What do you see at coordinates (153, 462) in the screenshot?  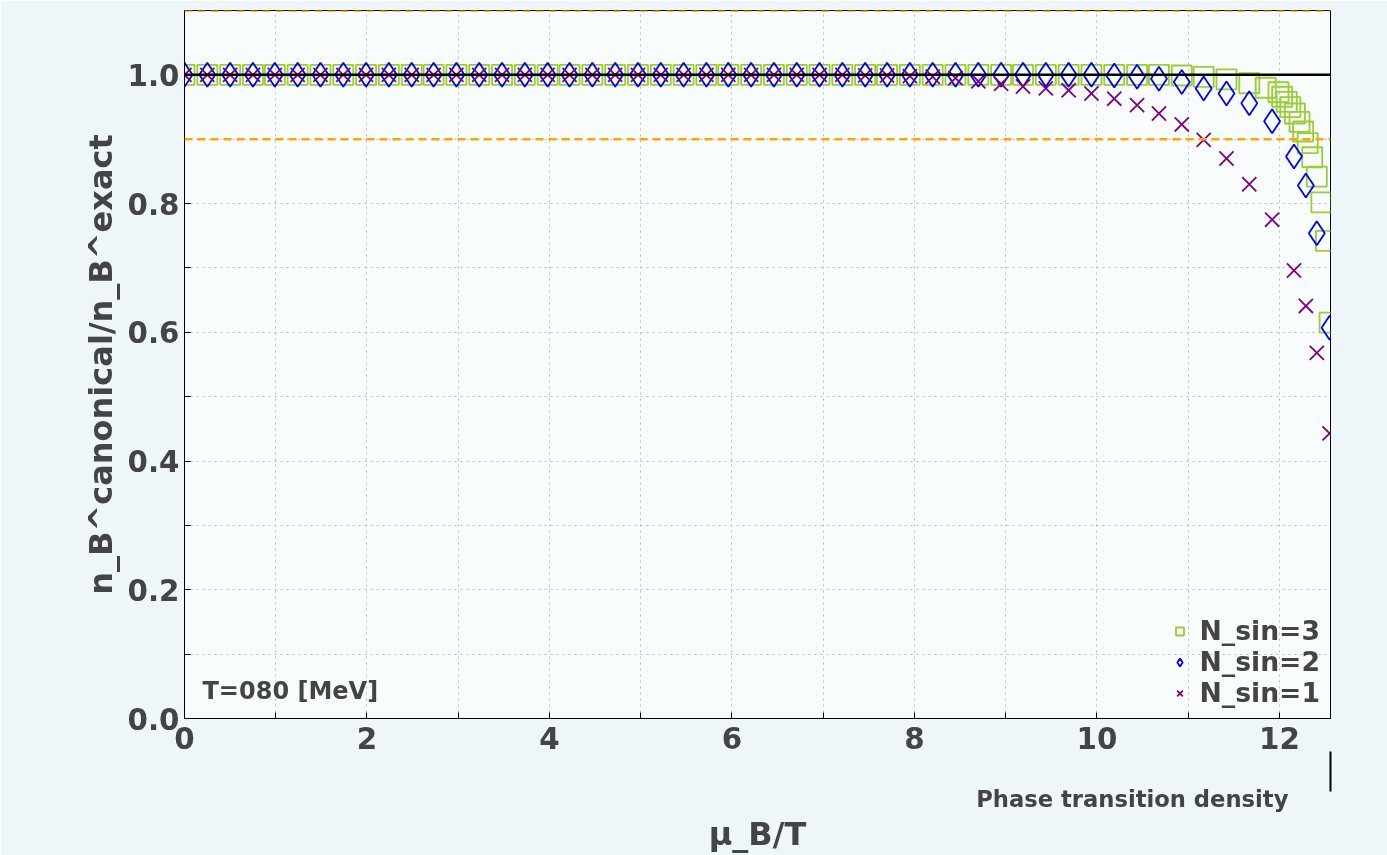 I see `y-tick-label: 0.4` at bounding box center [153, 462].